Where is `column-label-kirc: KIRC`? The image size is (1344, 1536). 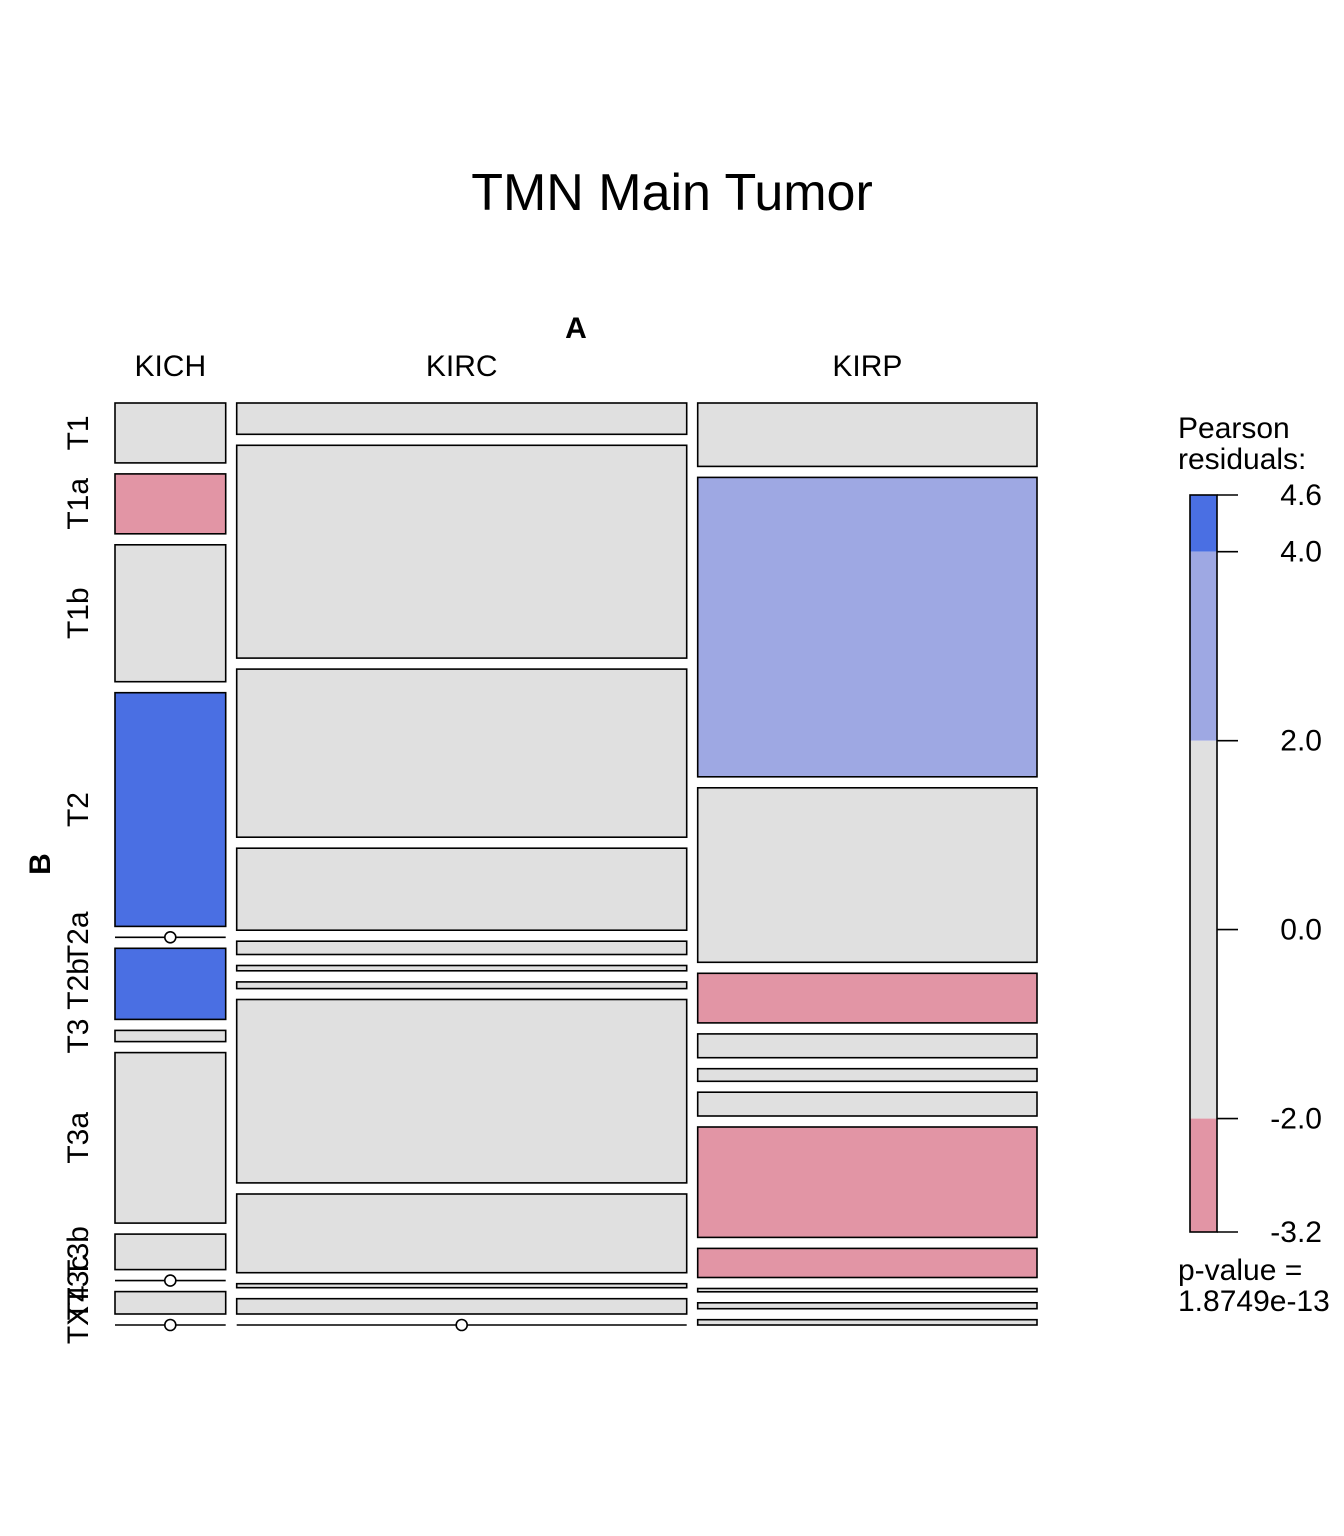 column-label-kirc: KIRC is located at coordinates (462, 366).